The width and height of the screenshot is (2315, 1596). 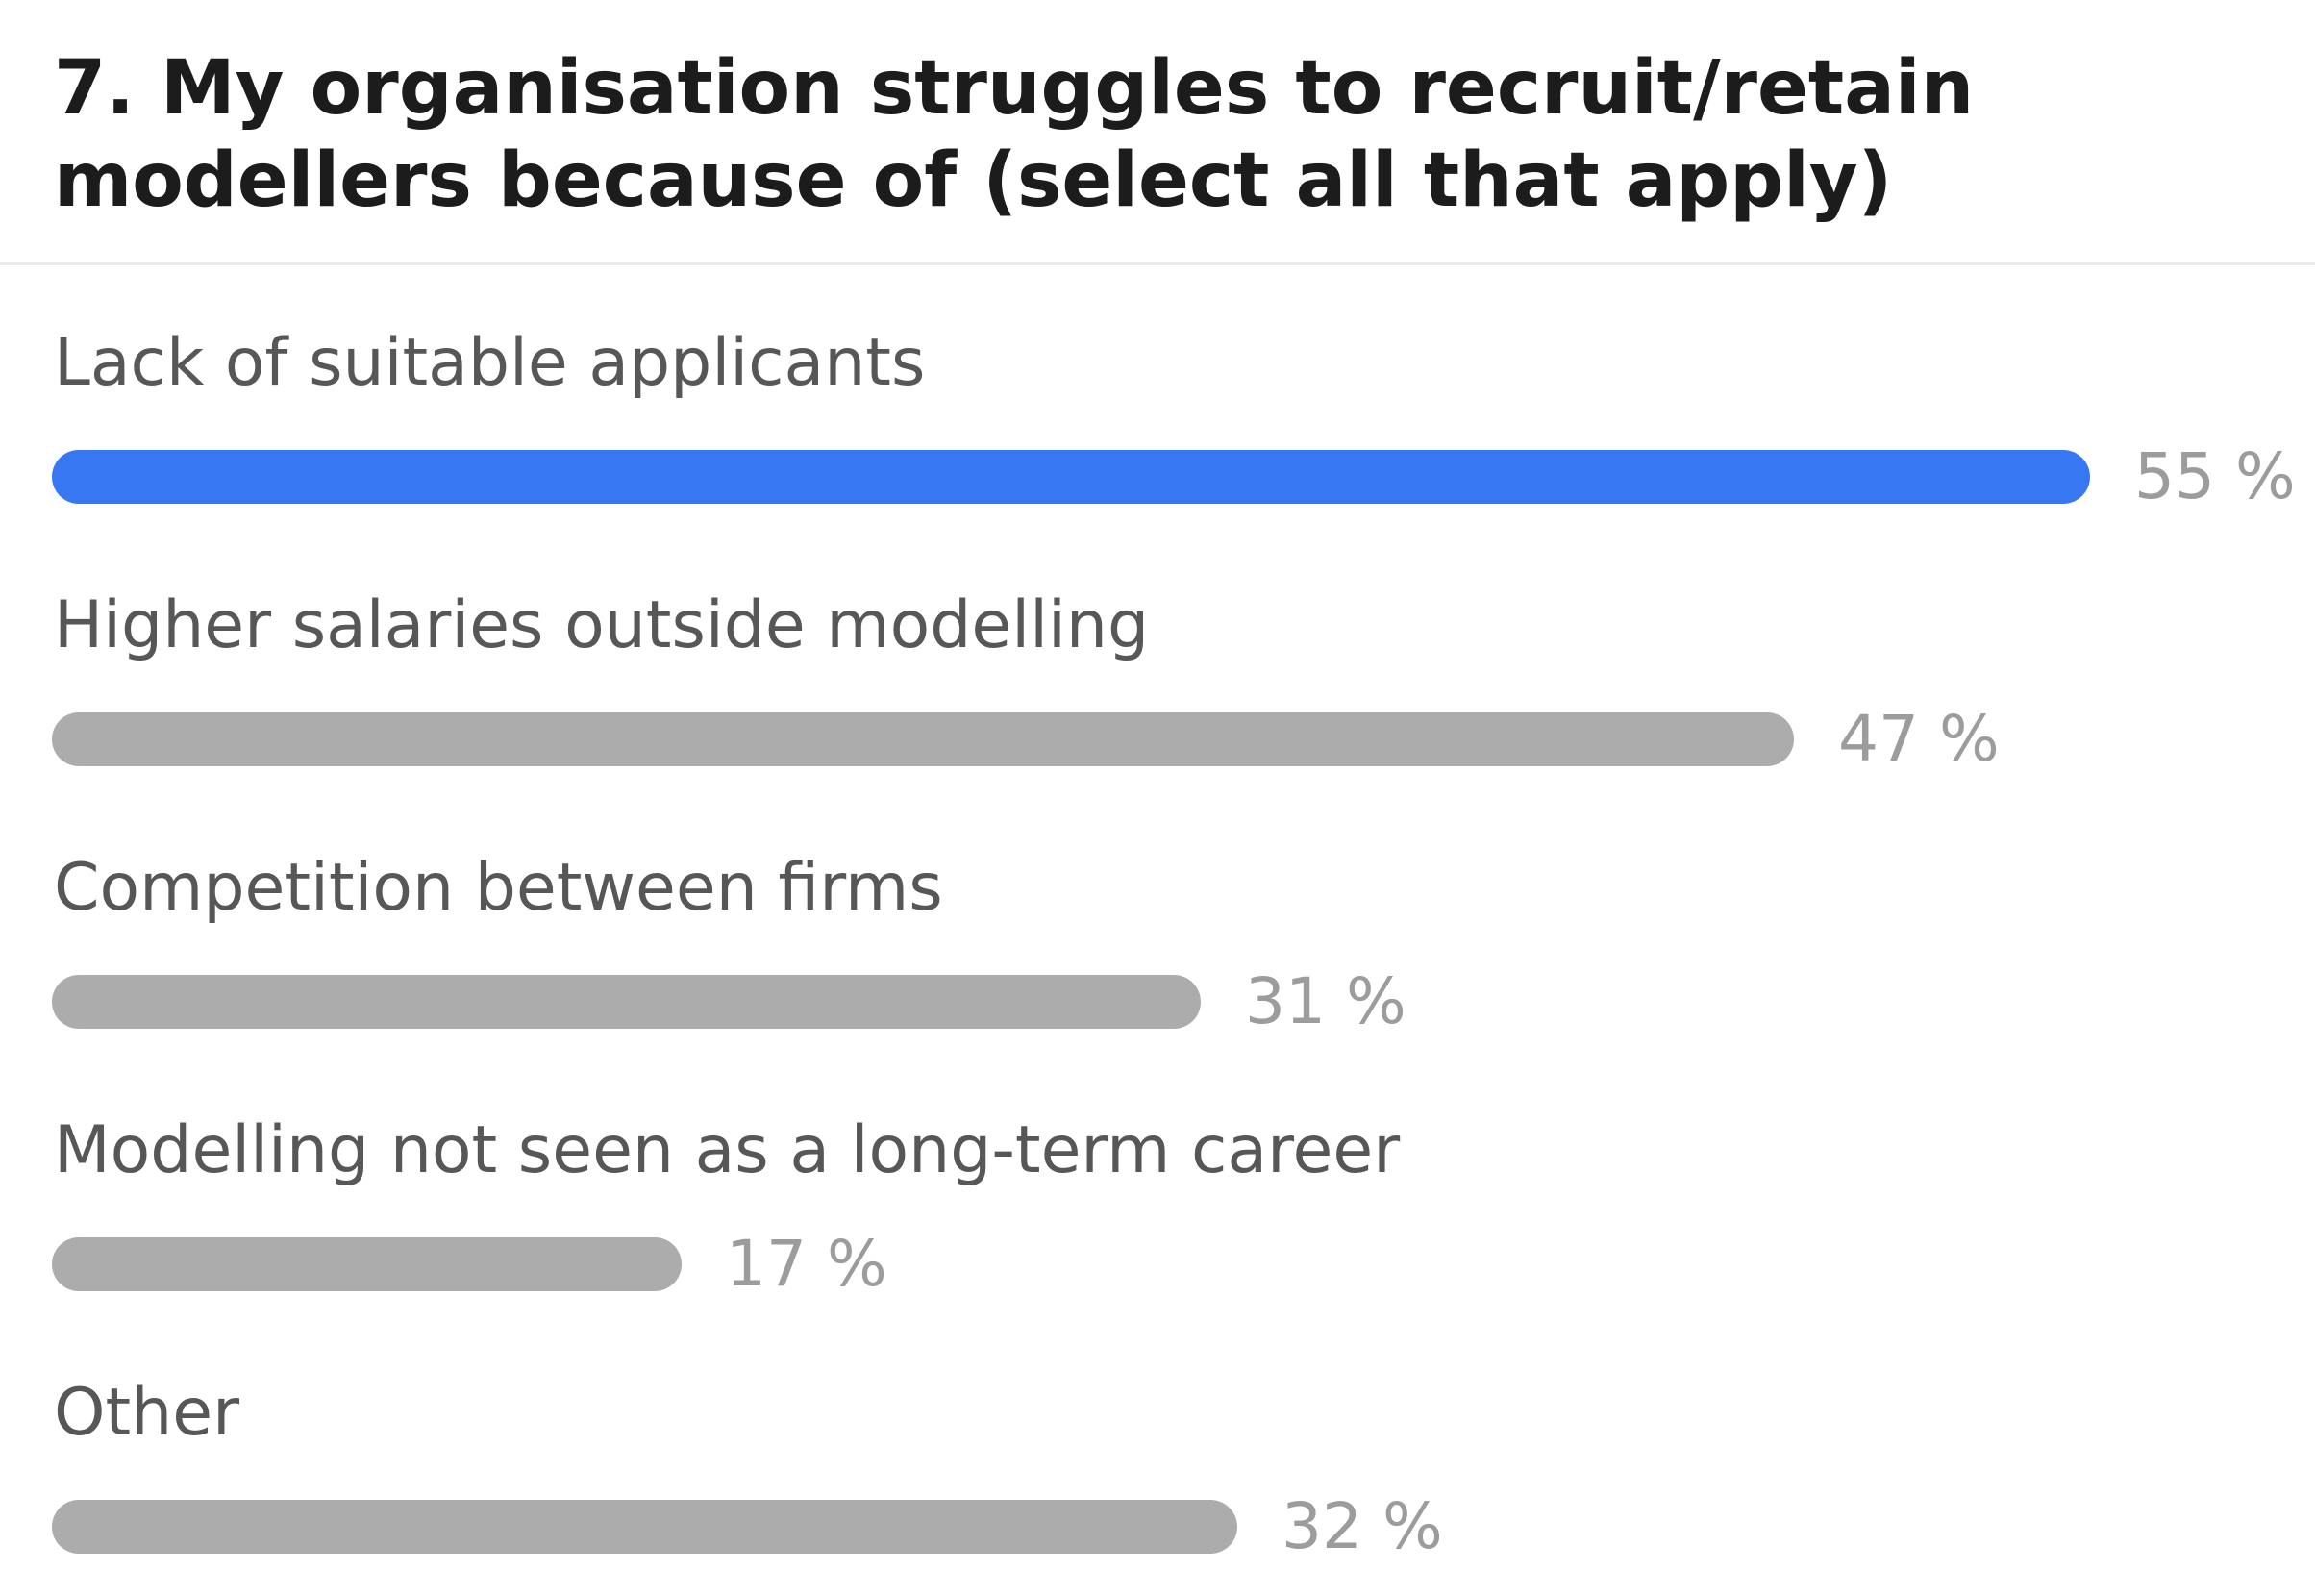 I want to click on percent-label: 55 %, so click(x=2215, y=476).